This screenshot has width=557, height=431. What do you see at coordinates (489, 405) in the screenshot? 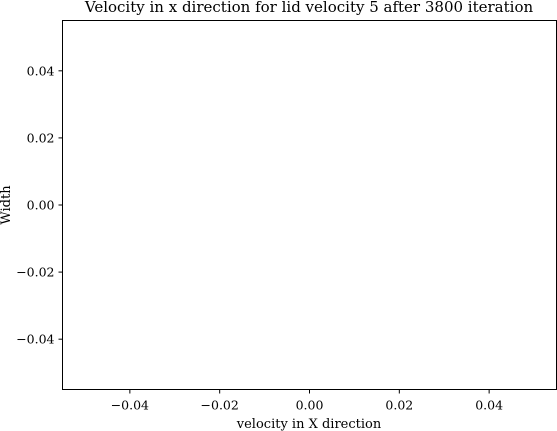
I see `x-tick-label: 0.04` at bounding box center [489, 405].